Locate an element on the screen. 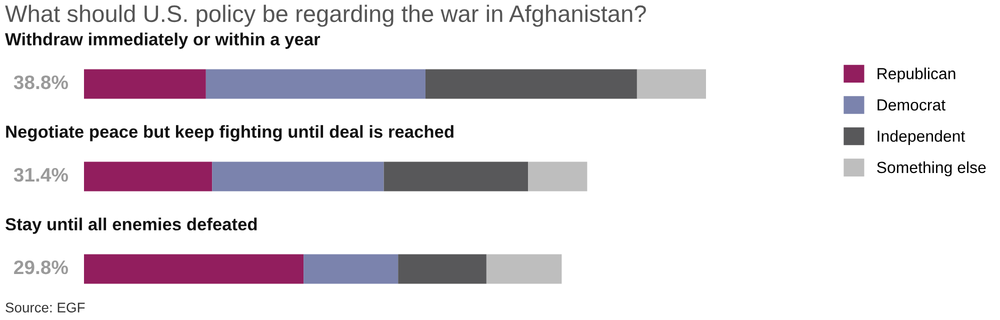 The image size is (1000, 320). legend-label: Something else is located at coordinates (931, 168).